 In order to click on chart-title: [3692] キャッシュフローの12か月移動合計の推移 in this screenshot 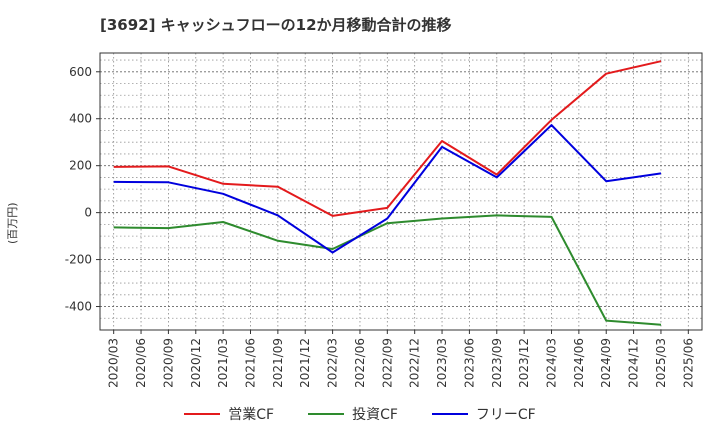, I will do `click(276, 25)`.